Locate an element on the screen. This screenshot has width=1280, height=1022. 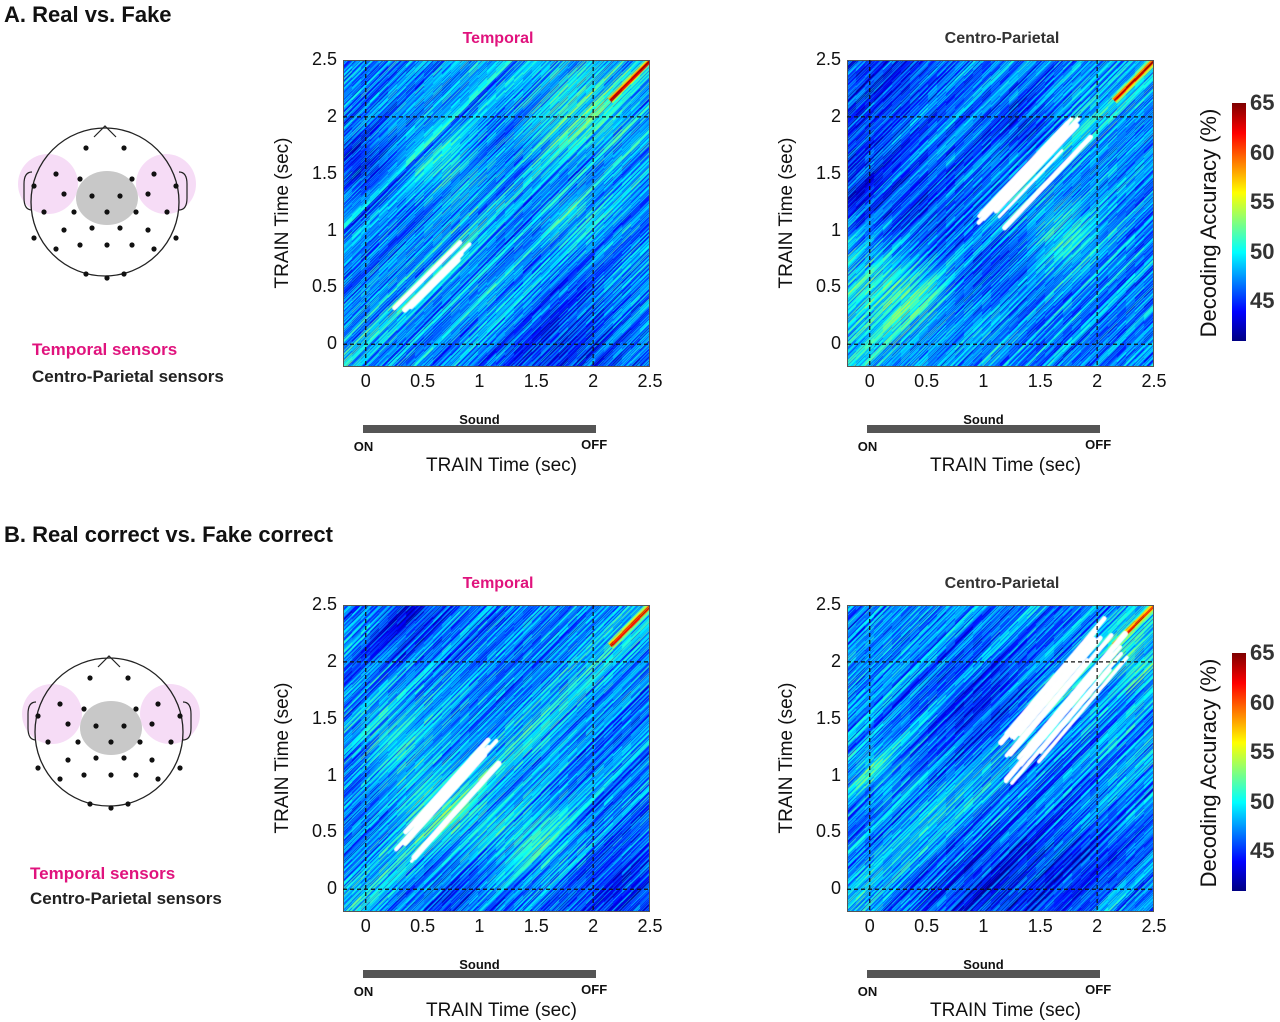
legend-temporal-sensors: Temporal sensors is located at coordinates (105, 349).